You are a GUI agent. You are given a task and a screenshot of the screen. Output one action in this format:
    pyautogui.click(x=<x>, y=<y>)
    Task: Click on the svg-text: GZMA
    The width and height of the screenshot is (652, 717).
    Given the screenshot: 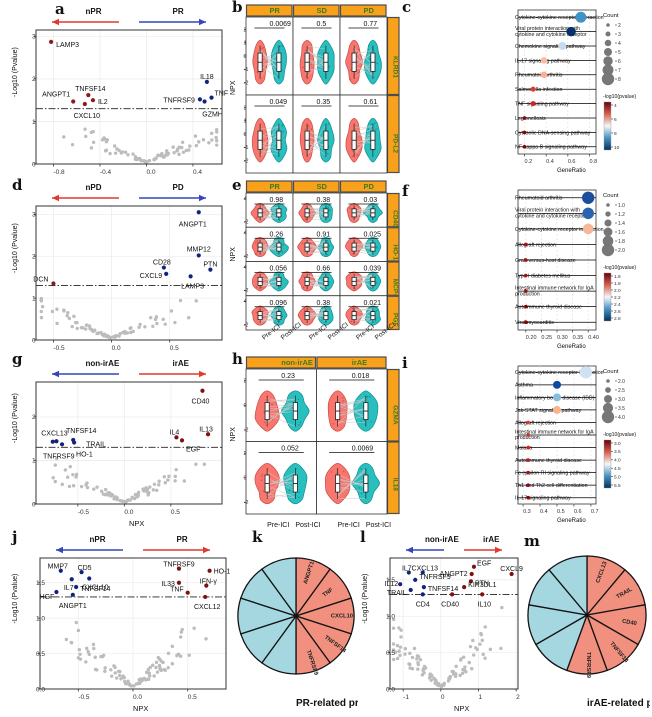 What is the action you would take?
    pyautogui.click(x=395, y=415)
    